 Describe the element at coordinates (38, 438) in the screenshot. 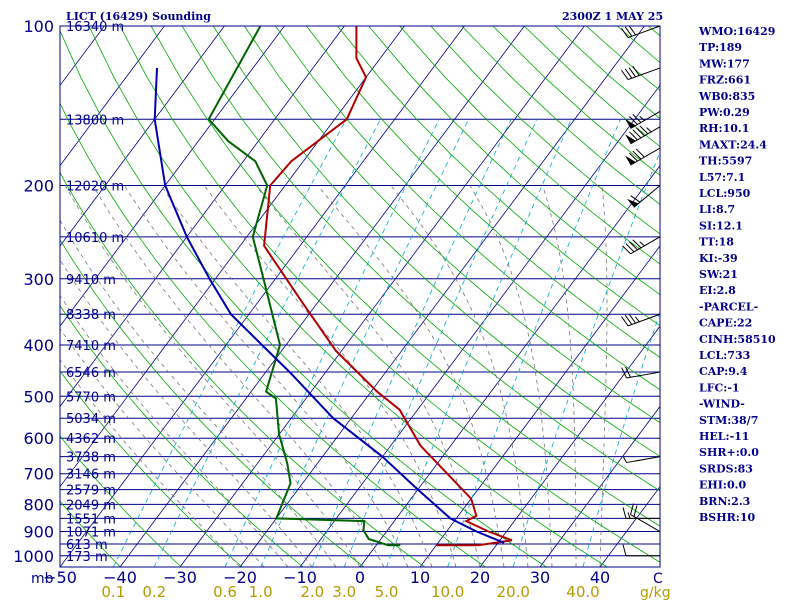

I see `pressure-tick-label: 600` at that location.